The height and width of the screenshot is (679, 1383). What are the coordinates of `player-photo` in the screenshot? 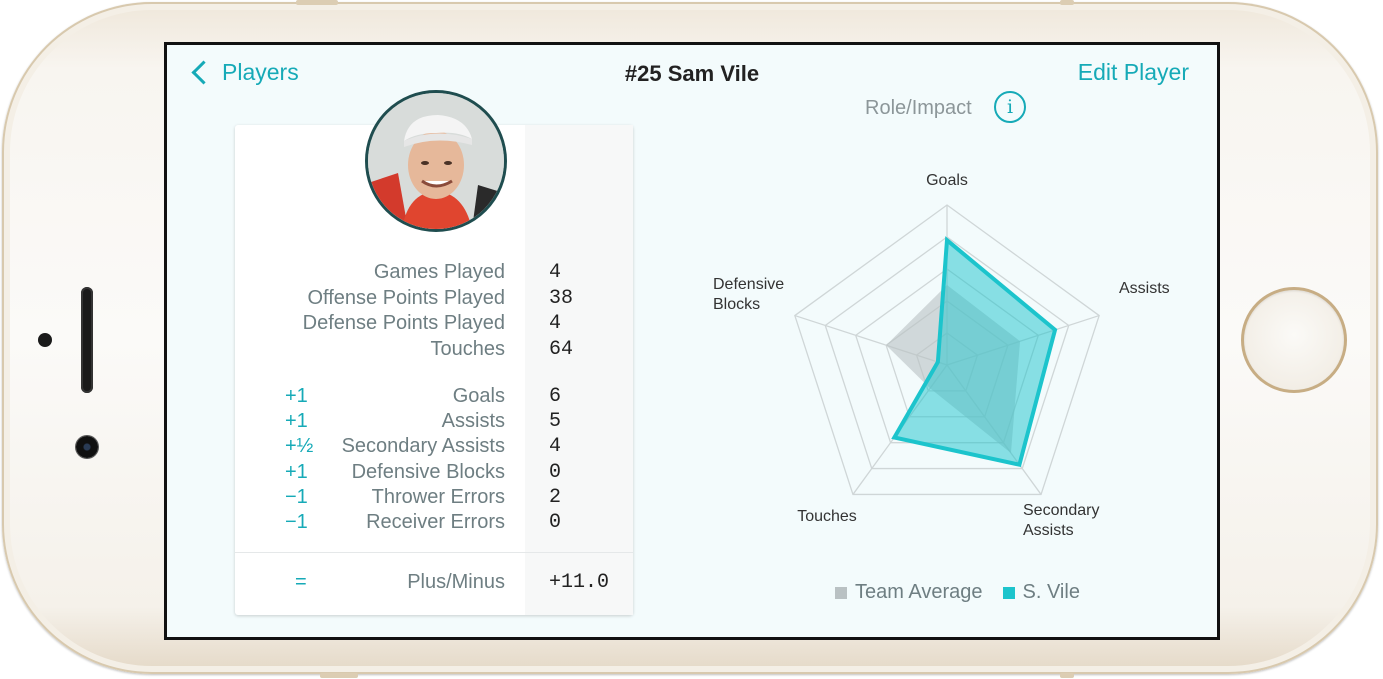 It's located at (436, 161).